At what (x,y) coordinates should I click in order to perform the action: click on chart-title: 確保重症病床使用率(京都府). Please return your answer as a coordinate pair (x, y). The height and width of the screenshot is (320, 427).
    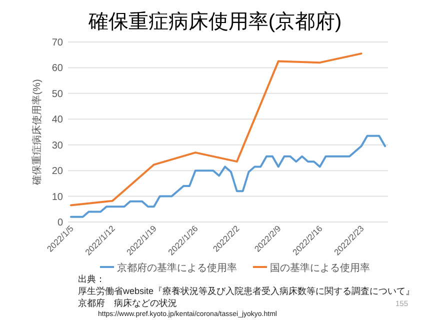
    Looking at the image, I should click on (214, 22).